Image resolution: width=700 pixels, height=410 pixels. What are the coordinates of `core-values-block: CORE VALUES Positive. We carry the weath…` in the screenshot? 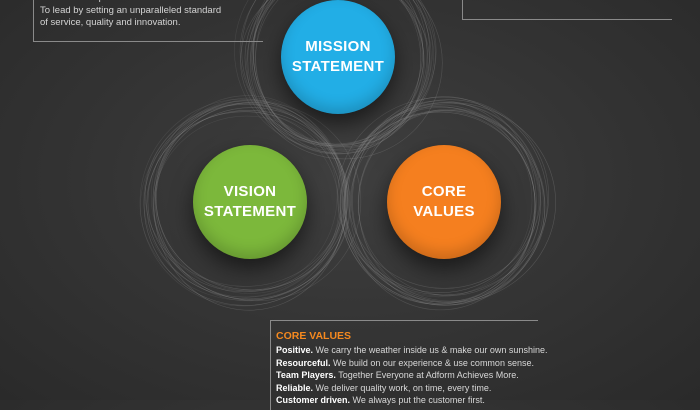 It's located at (408, 365).